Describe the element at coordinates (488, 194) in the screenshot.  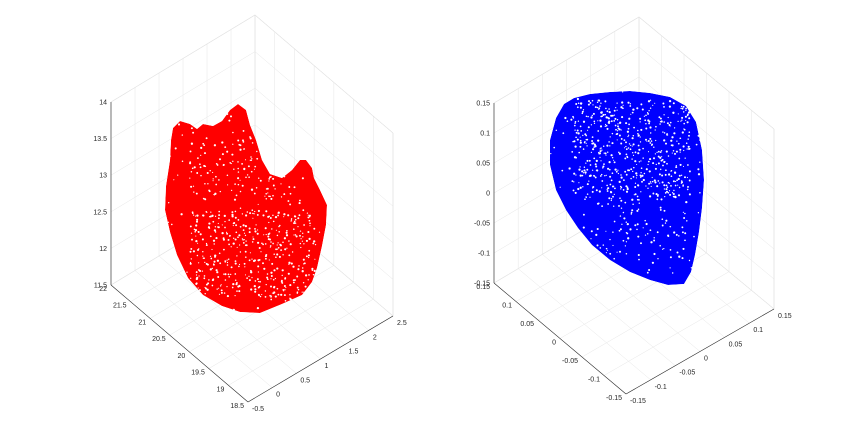
I see `z-tick-label: 0` at that location.